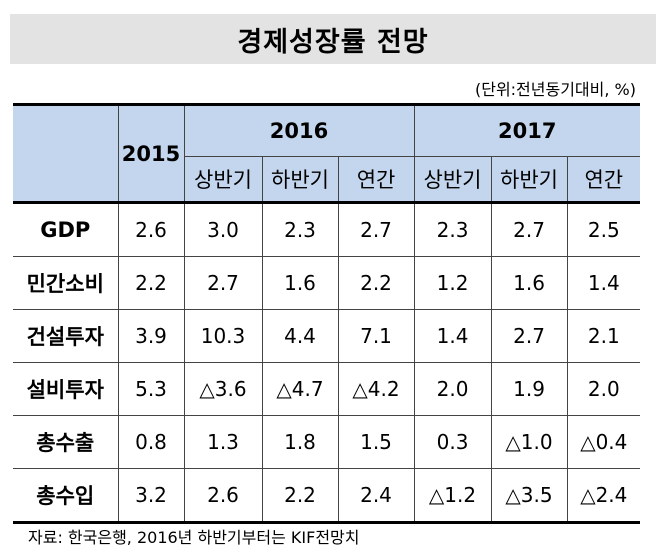 The image size is (666, 554). What do you see at coordinates (529, 442) in the screenshot?
I see `table-cell: △1.0` at bounding box center [529, 442].